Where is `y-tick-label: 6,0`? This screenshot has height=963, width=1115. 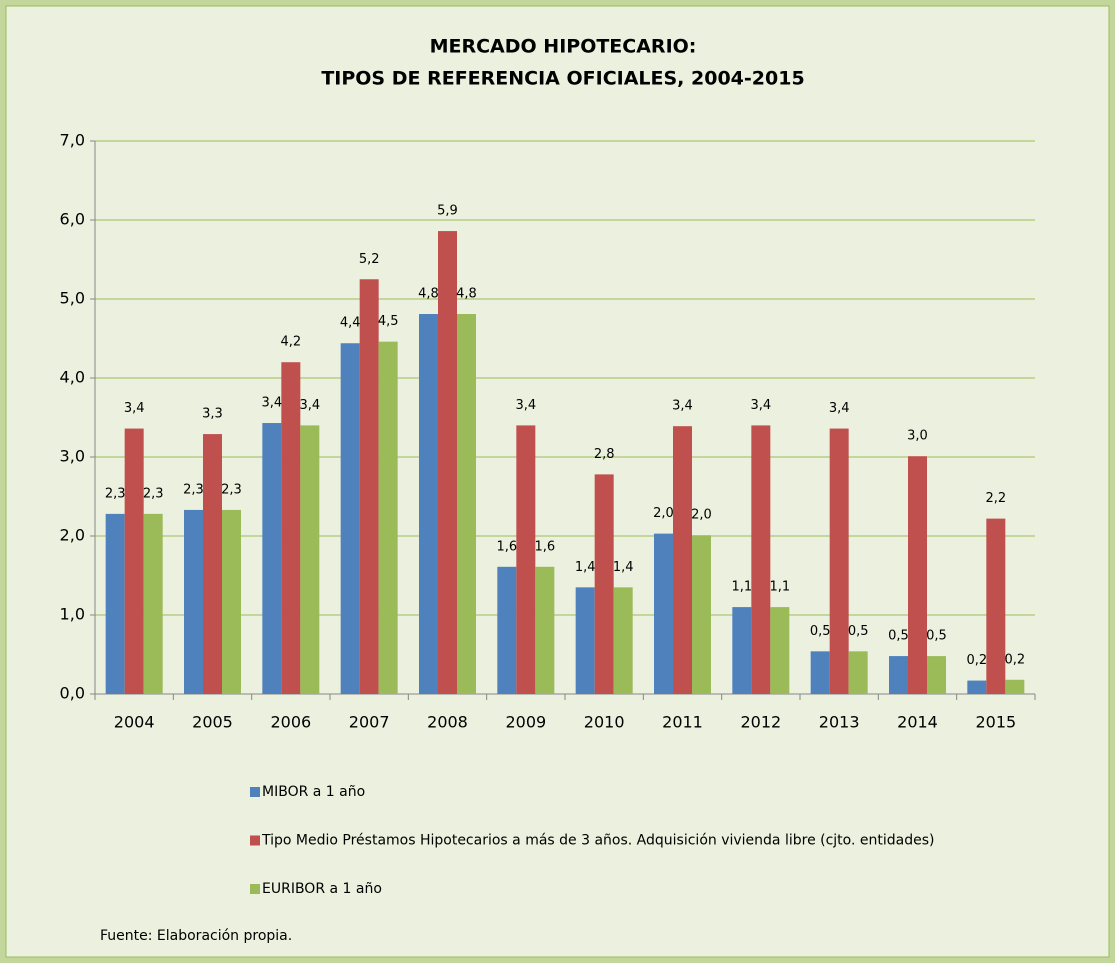
y-tick-label: 6,0 is located at coordinates (72, 219).